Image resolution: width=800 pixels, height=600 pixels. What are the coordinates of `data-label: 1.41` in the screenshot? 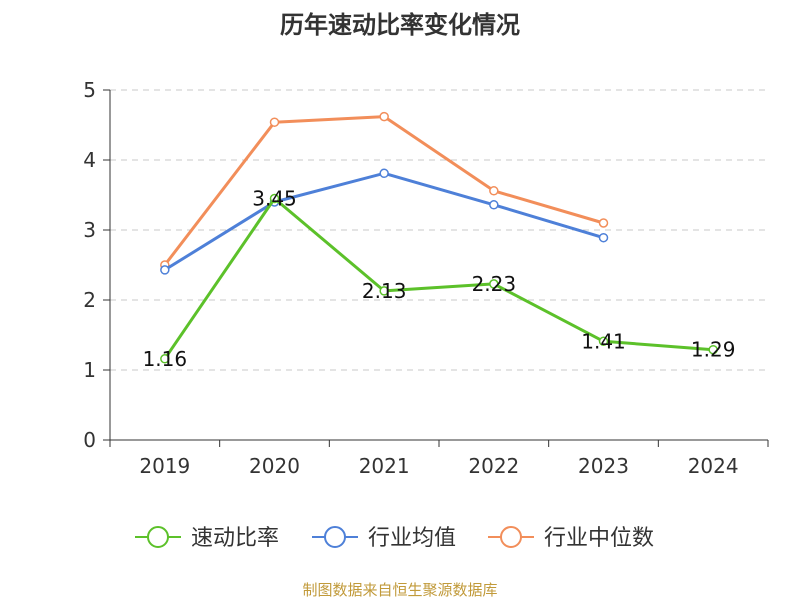 It's located at (603, 341).